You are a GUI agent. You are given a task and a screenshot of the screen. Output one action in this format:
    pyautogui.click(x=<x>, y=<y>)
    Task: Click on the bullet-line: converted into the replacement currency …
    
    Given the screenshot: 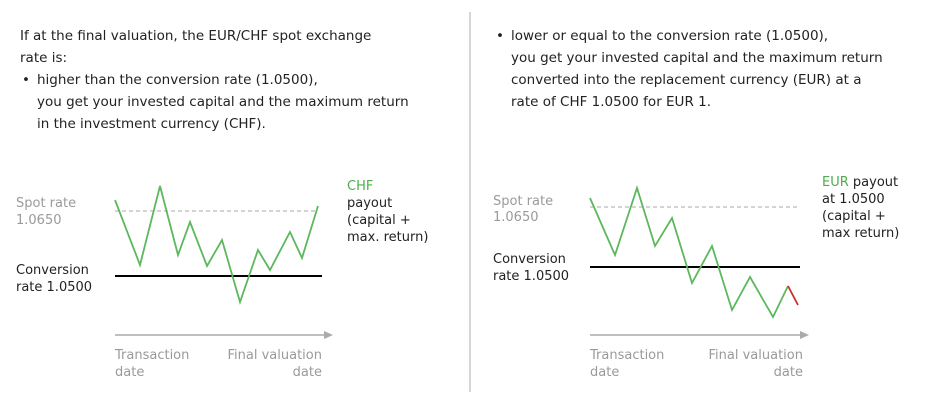 What is the action you would take?
    pyautogui.click(x=686, y=80)
    